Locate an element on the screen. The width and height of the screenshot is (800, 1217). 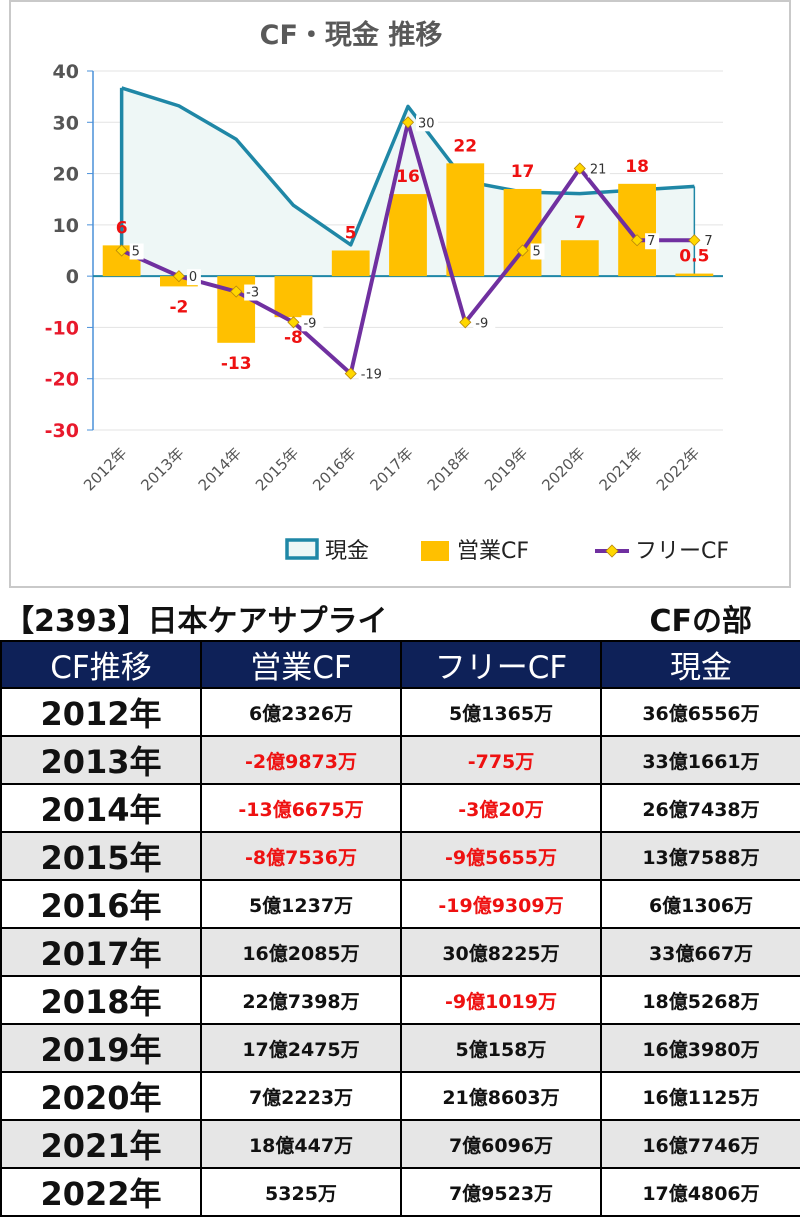
table-header-line: 【2393】日本ケアサプライ CFの部 is located at coordinates (400, 618).